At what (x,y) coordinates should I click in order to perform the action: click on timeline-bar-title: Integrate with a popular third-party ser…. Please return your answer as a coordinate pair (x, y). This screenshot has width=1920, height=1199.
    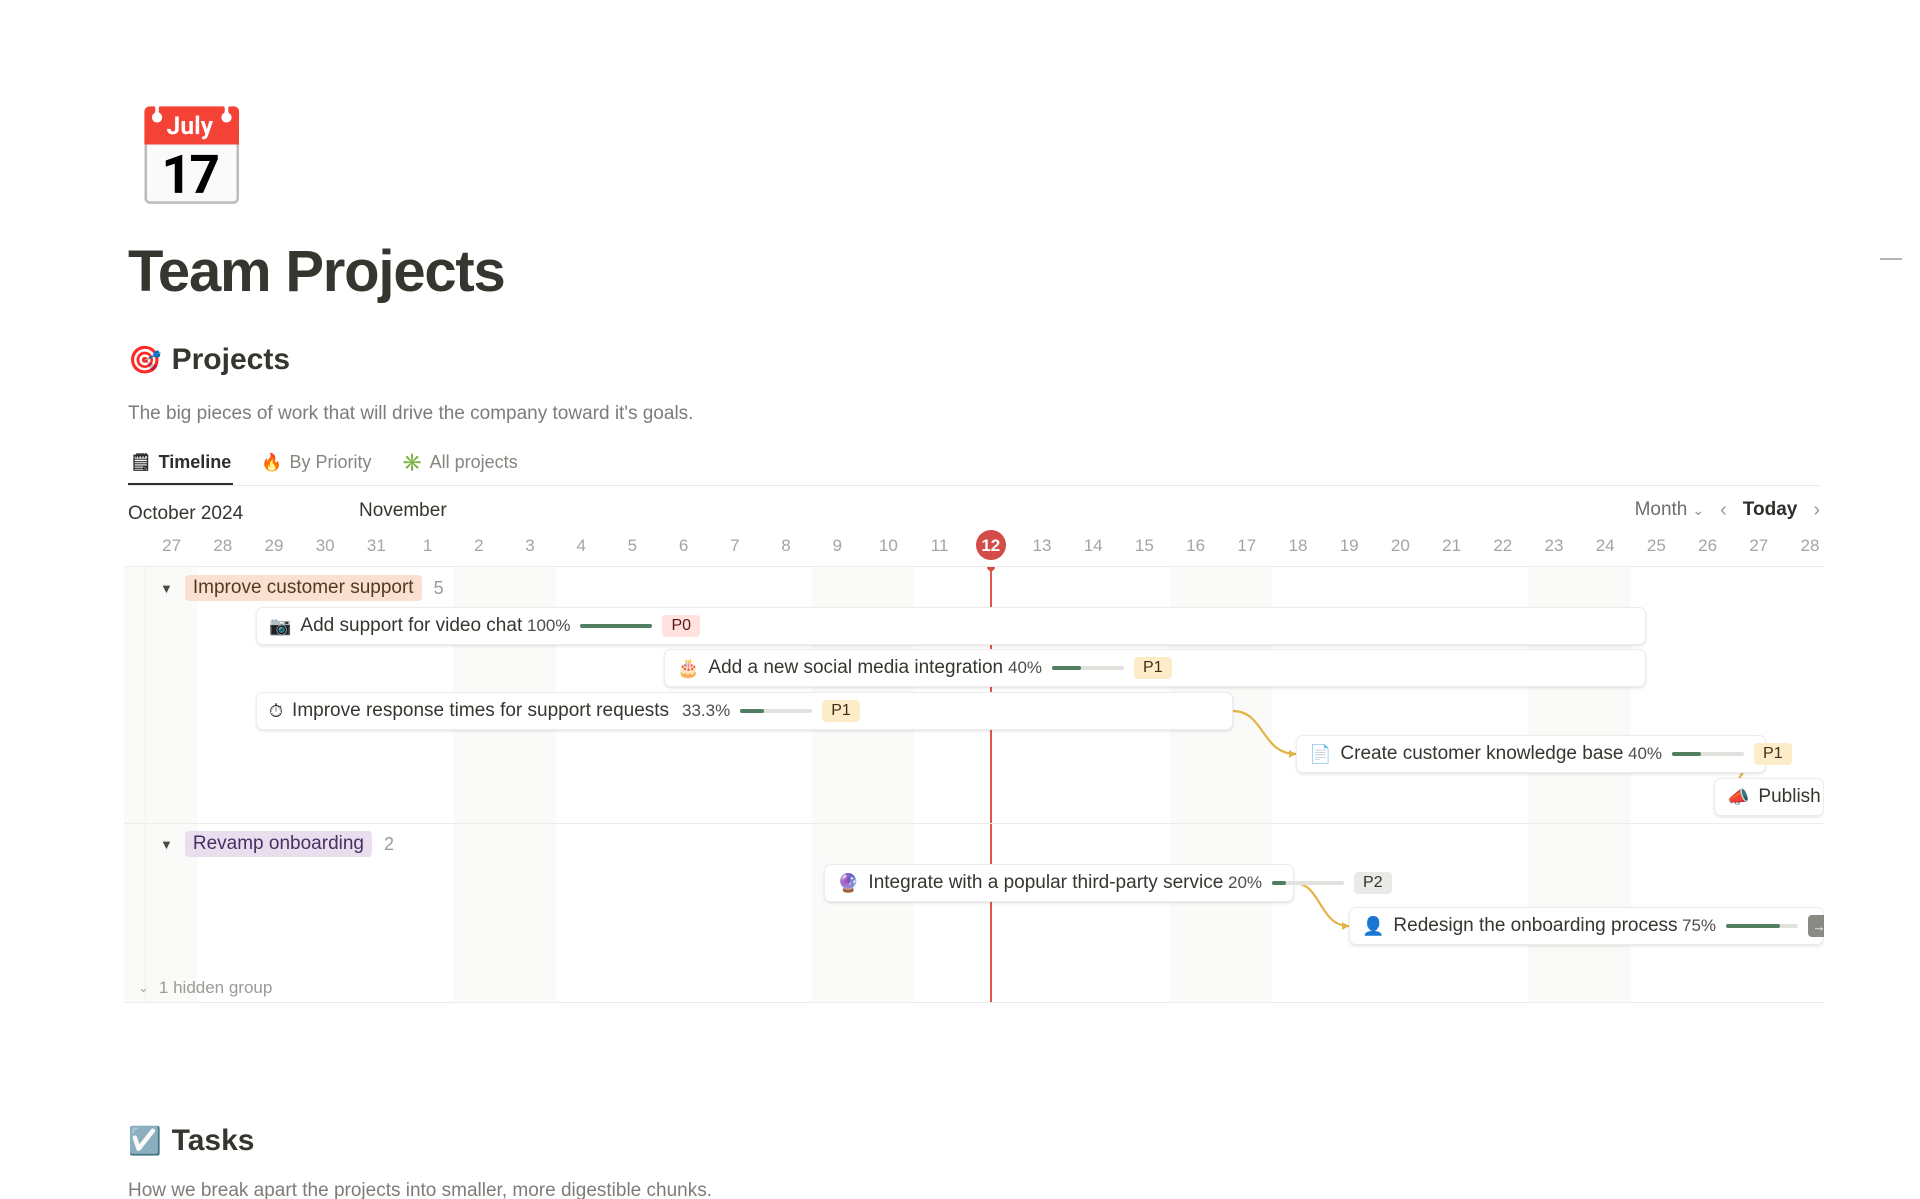
    Looking at the image, I should click on (1046, 882).